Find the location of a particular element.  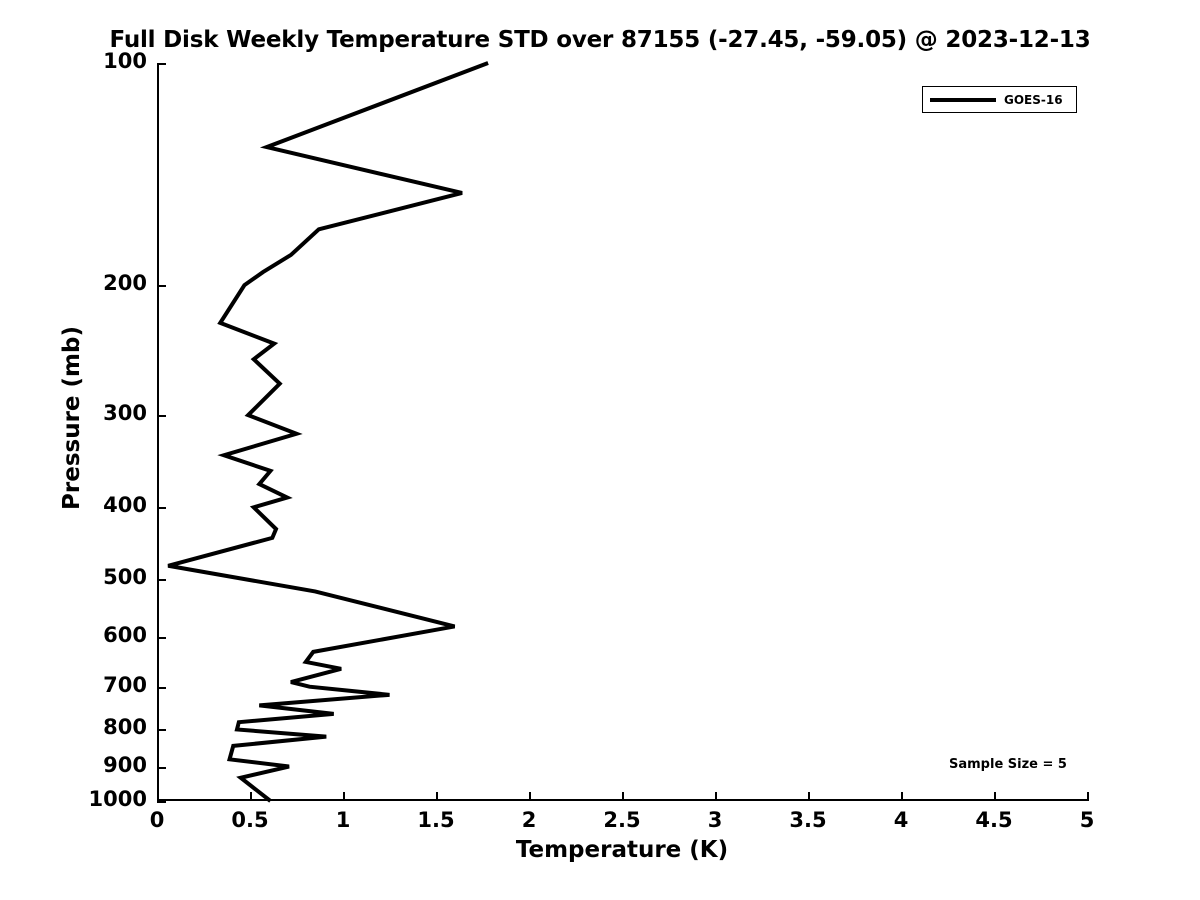

y-tick-label: 900 is located at coordinates (125, 765).